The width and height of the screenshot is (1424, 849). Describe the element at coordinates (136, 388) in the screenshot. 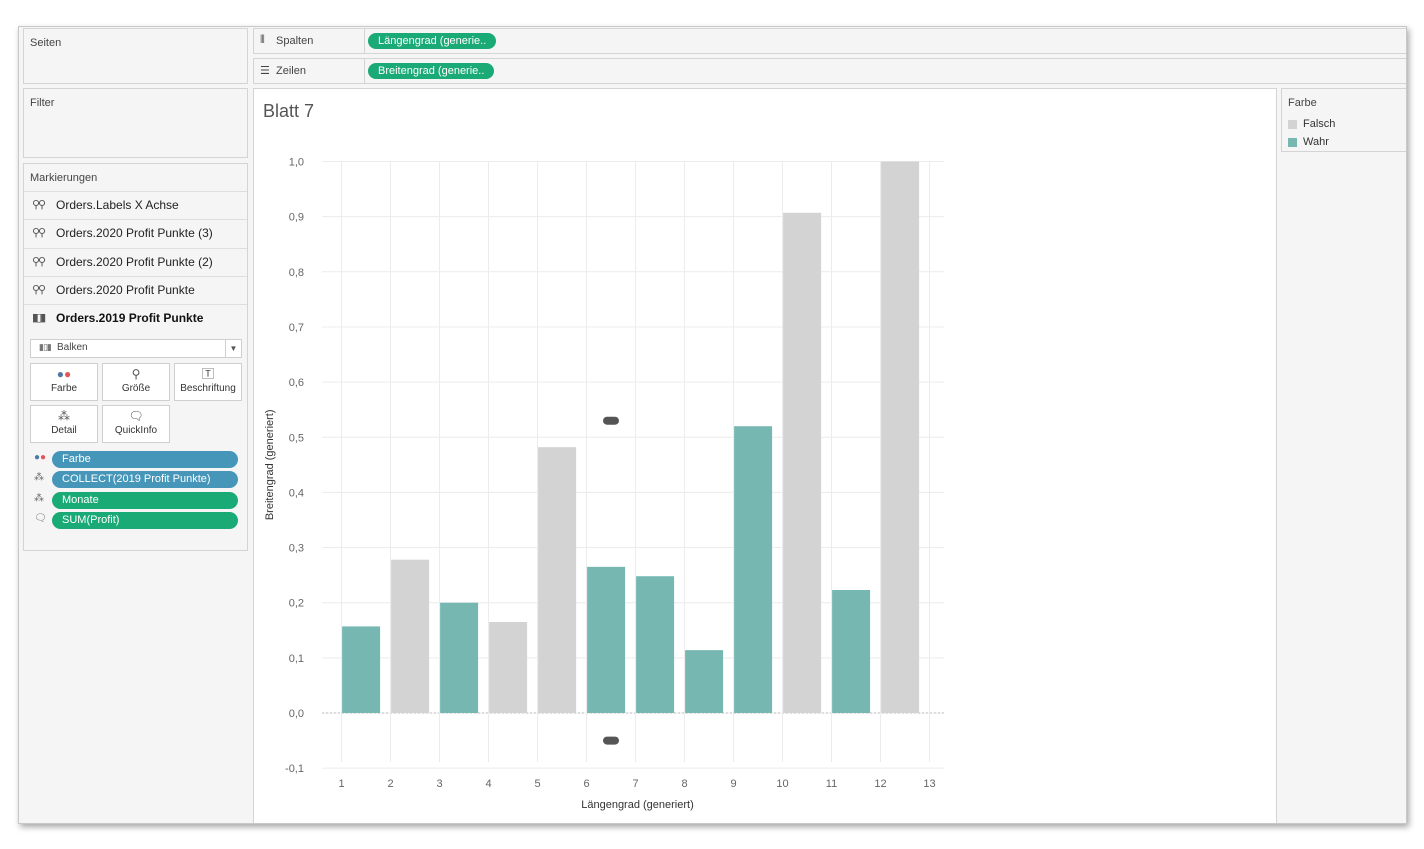

I see `size-button-label: Größe` at that location.